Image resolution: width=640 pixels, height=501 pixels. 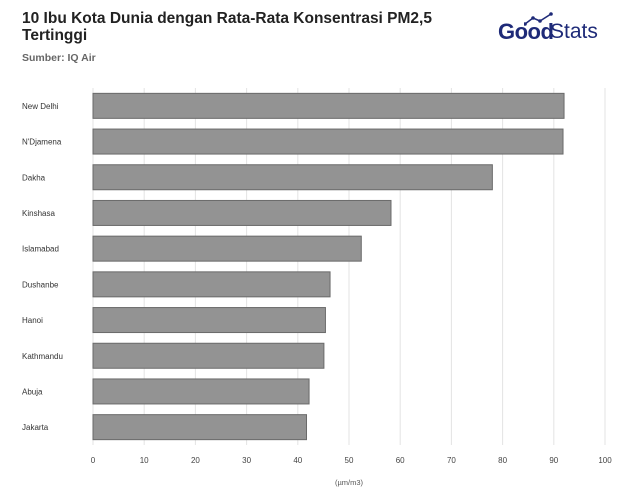 I want to click on category-label: Dushanbe, so click(x=40, y=284).